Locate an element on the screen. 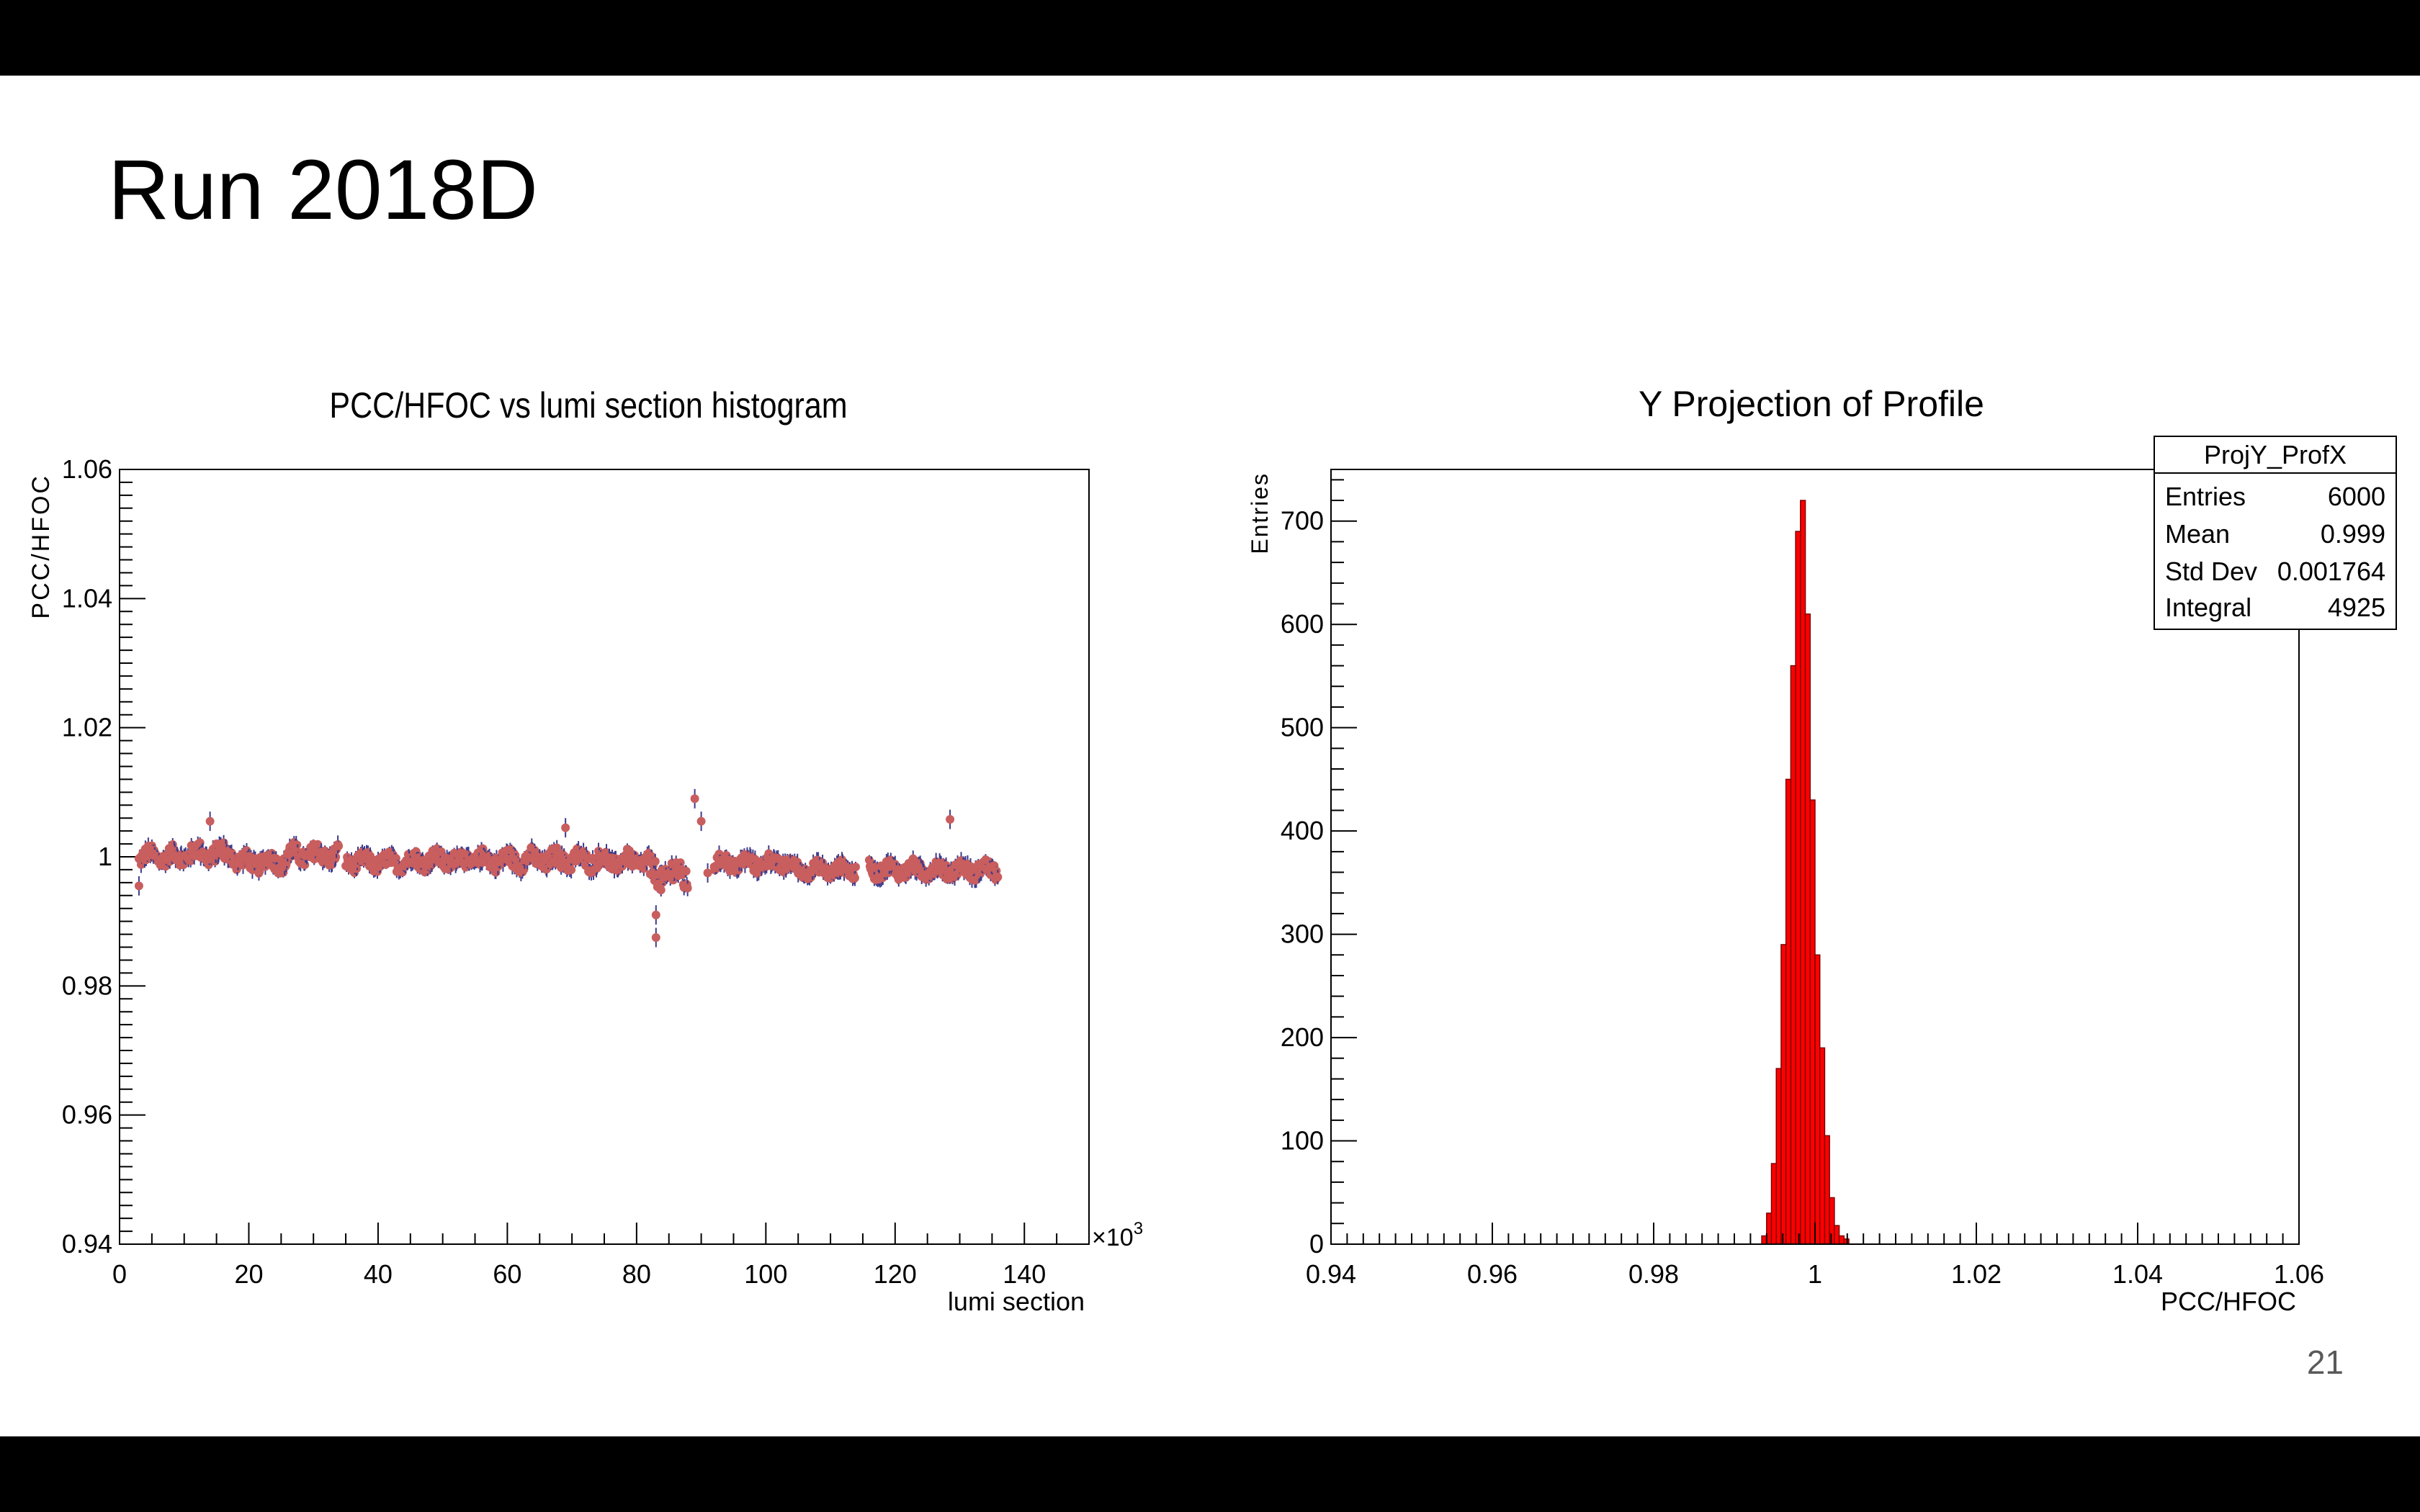  y-tick-label: 400 is located at coordinates (1302, 830).